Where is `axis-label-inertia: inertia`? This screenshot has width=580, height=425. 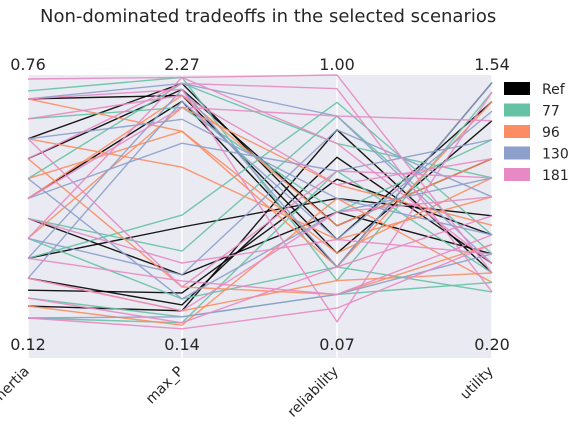
axis-label-inertia: inertia is located at coordinates (16, 385).